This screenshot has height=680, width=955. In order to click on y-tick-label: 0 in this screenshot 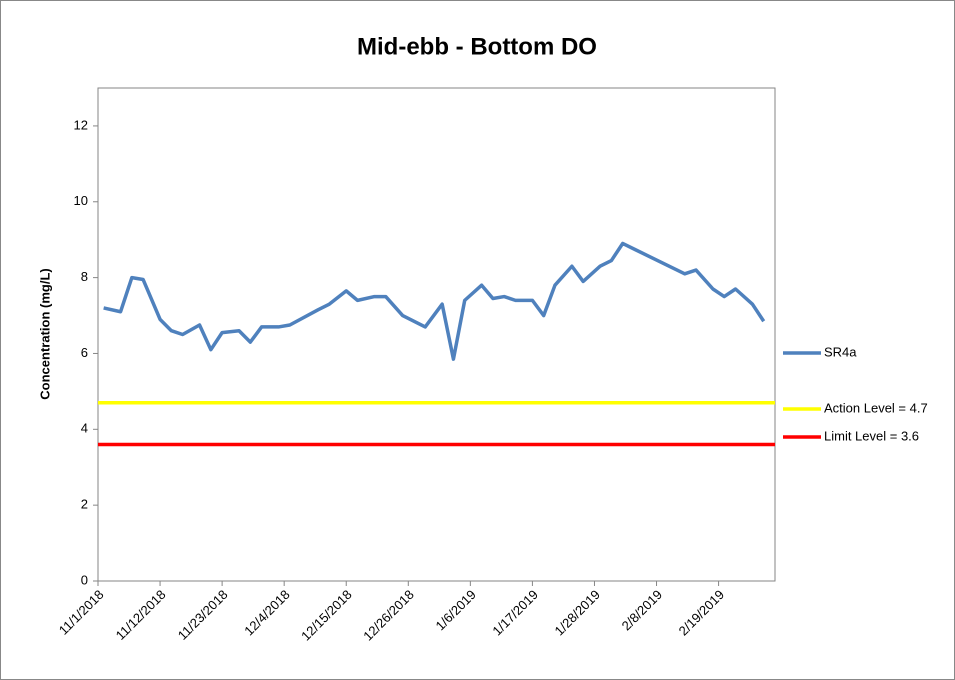, I will do `click(84, 579)`.